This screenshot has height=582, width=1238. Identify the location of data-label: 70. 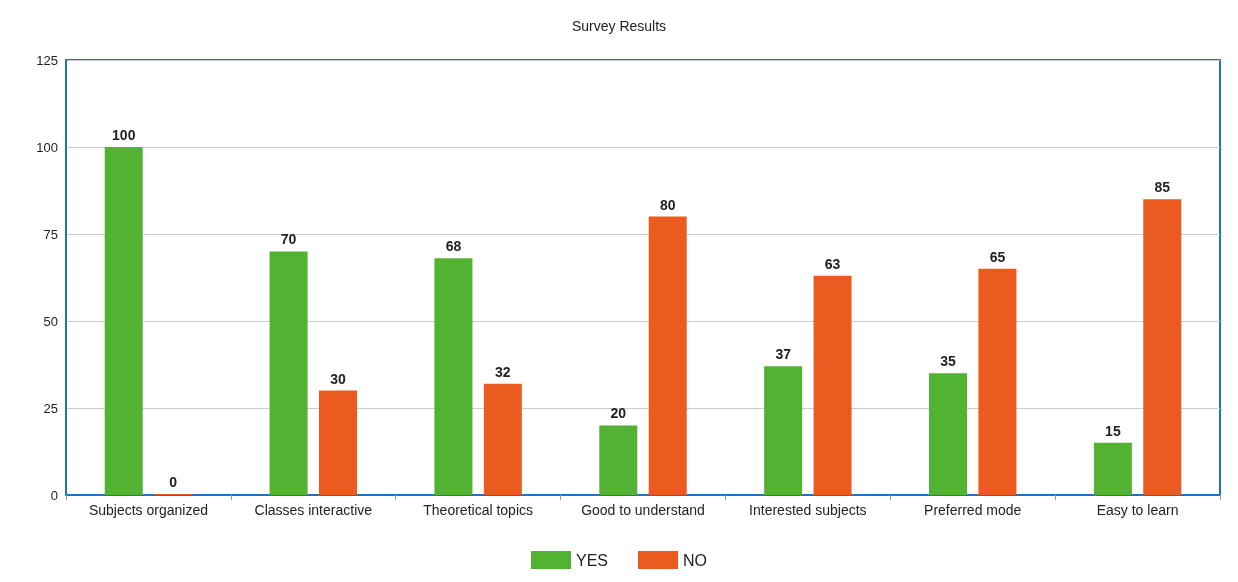
(288, 239).